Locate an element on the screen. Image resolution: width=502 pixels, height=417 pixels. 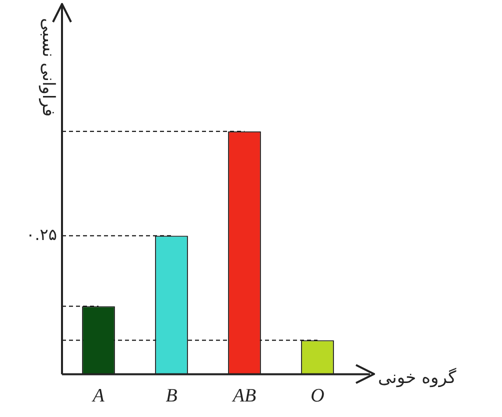
ref-line-label: ۰.۲۵ is located at coordinates (41, 234).